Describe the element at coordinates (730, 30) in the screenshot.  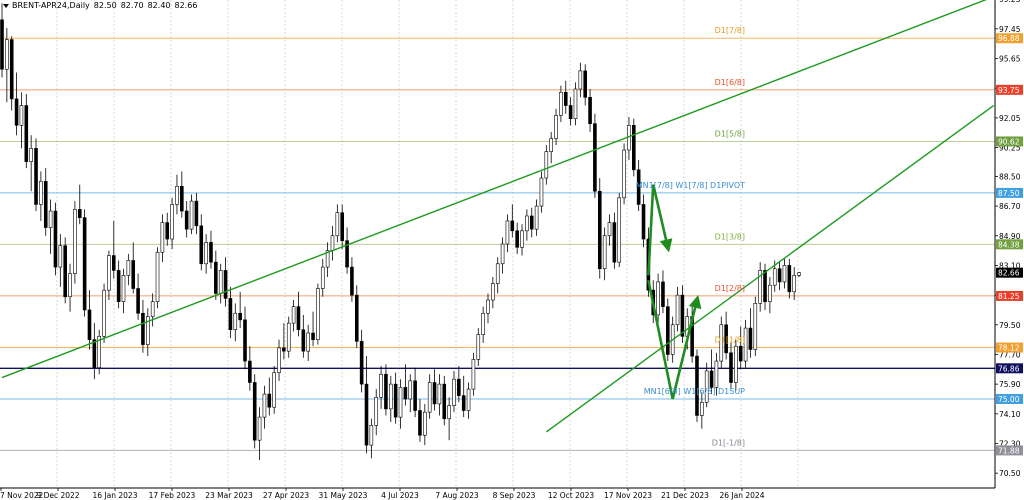
I see `level-label: D1[7/8]` at that location.